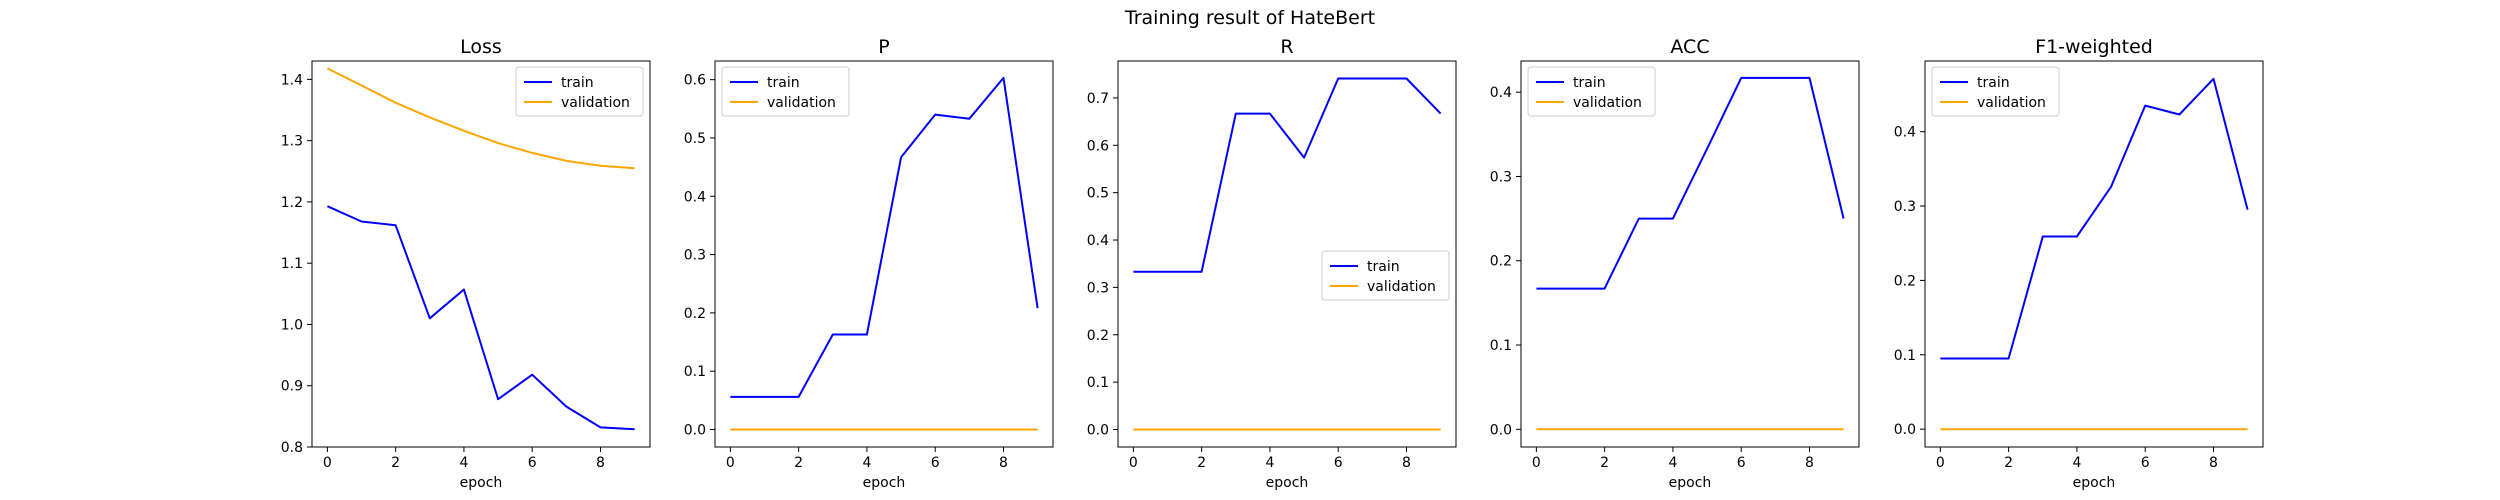 This screenshot has height=500, width=2500. Describe the element at coordinates (1098, 99) in the screenshot. I see `y-tick-label: 0.7` at that location.